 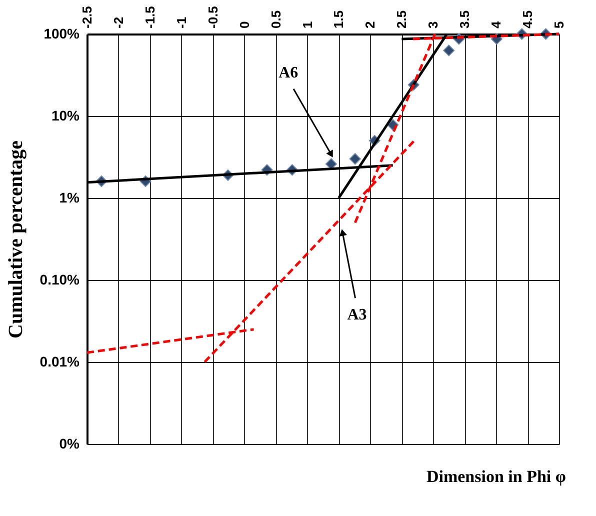 I want to click on x-tick-label: 4, so click(x=496, y=24).